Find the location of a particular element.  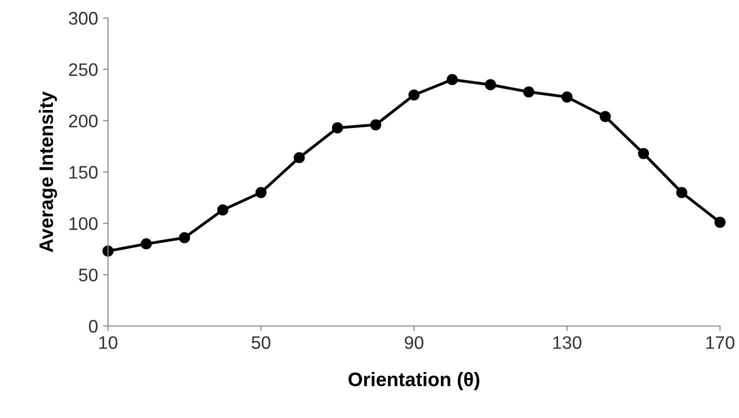

y-tick-label: 300 is located at coordinates (83, 18).